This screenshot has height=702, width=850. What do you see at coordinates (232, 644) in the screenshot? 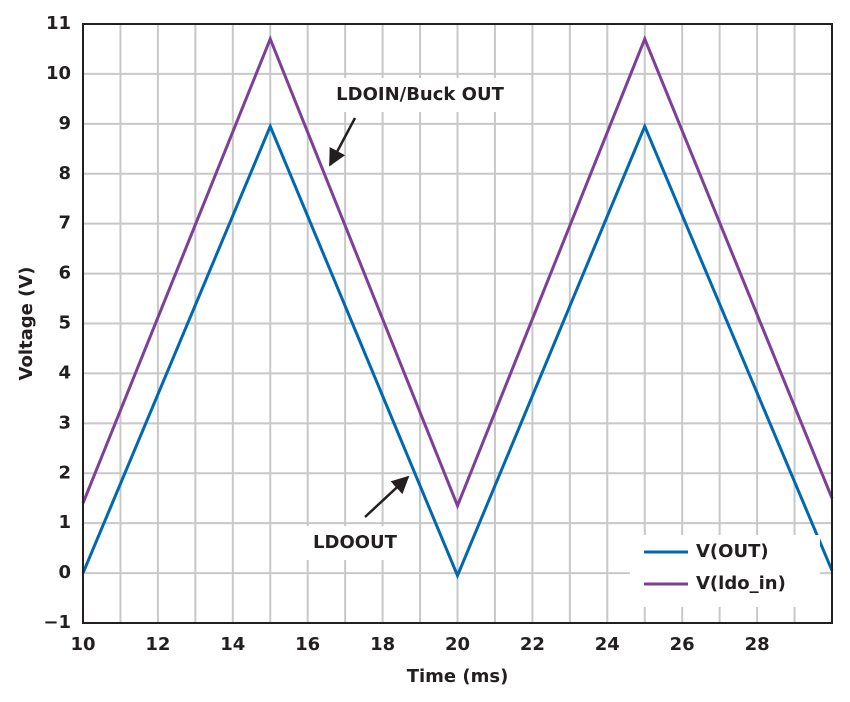
I see `x-tick-label: 14` at bounding box center [232, 644].